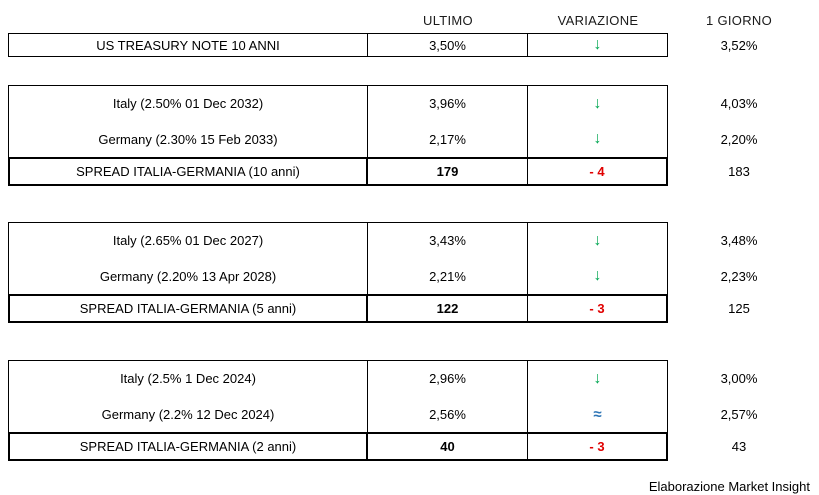 This screenshot has width=819, height=495. I want to click on giorno-value: 3,00%, so click(739, 378).